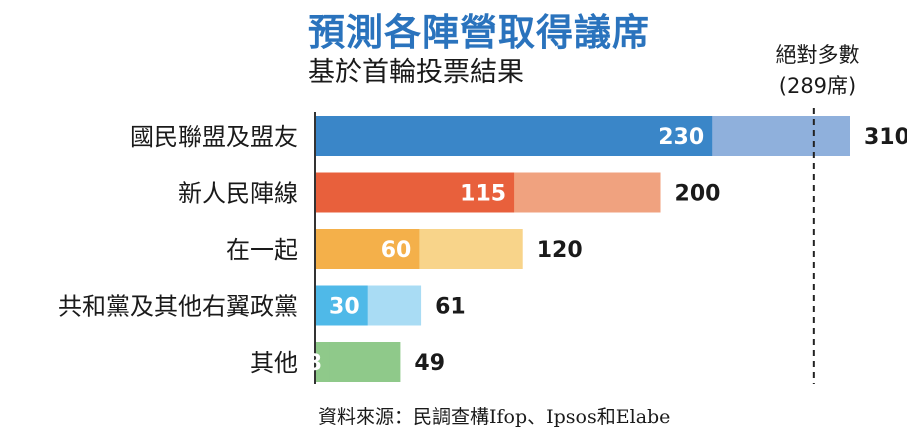  What do you see at coordinates (681, 137) in the screenshot?
I see `value-label-low: 230` at bounding box center [681, 137].